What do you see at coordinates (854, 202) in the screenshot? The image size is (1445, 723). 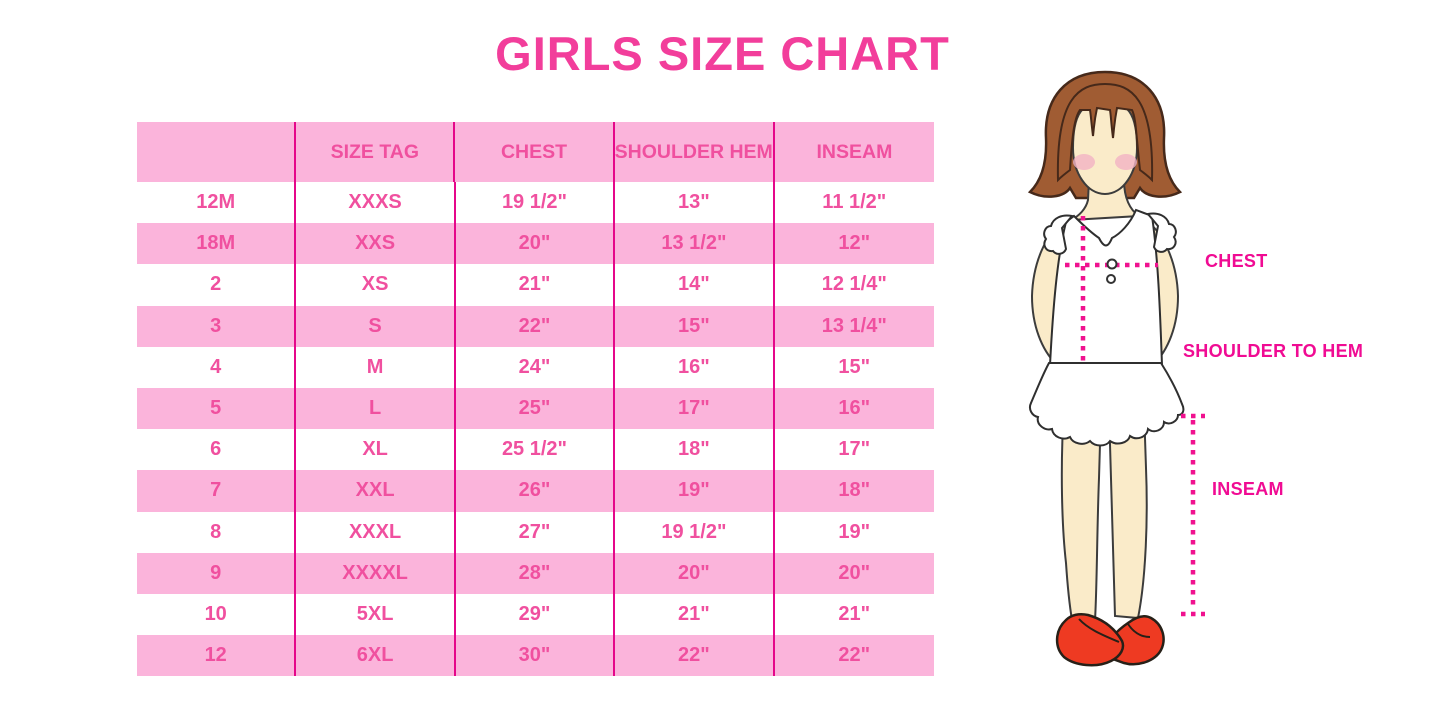 I see `table-cell: 11 1/2"` at bounding box center [854, 202].